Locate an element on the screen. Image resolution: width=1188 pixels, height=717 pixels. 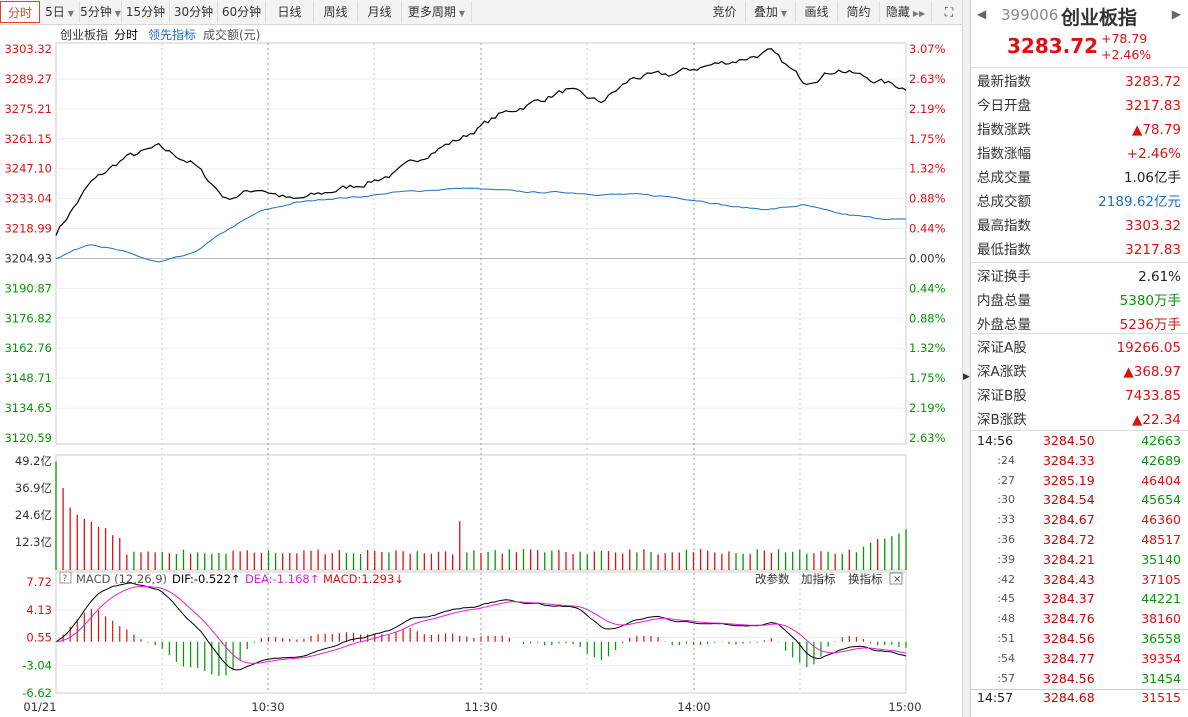
period-tab: 5日 ▼ is located at coordinates (60, 12).